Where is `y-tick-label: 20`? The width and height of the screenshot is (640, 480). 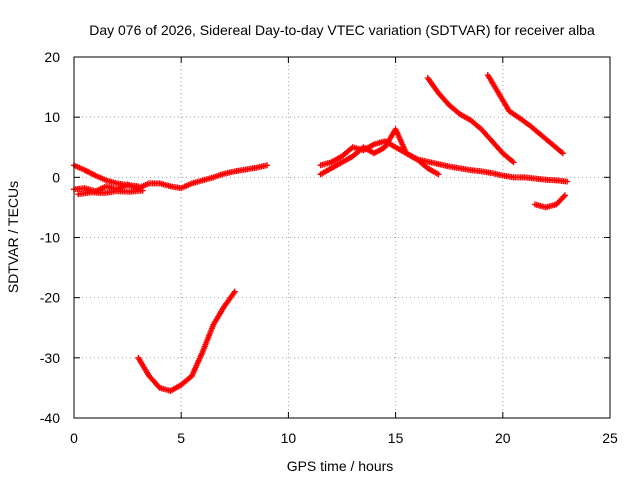
y-tick-label: 20 is located at coordinates (52, 57).